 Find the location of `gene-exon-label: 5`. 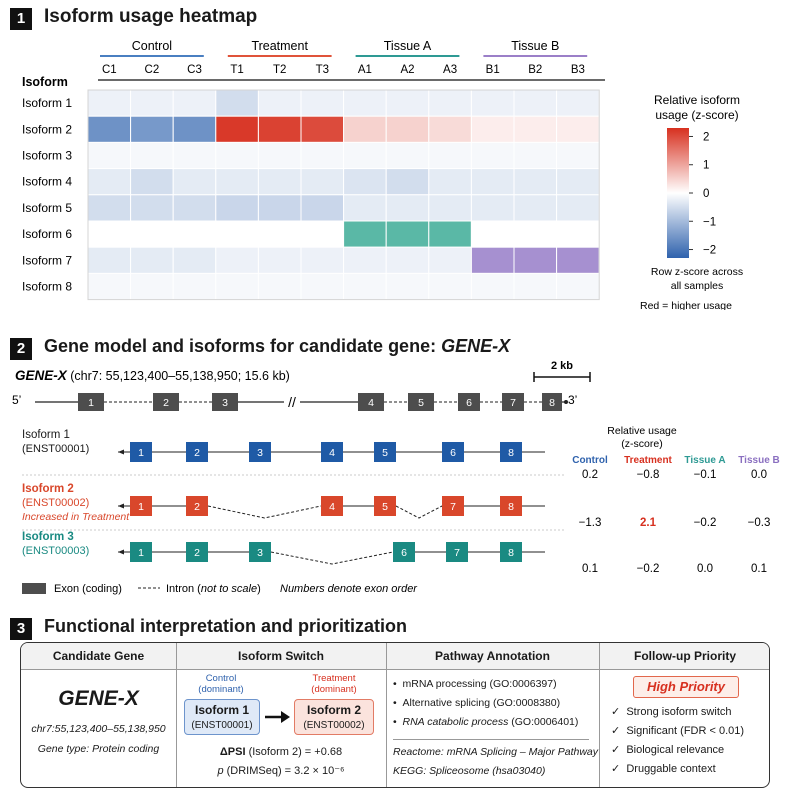

gene-exon-label: 5 is located at coordinates (421, 403).